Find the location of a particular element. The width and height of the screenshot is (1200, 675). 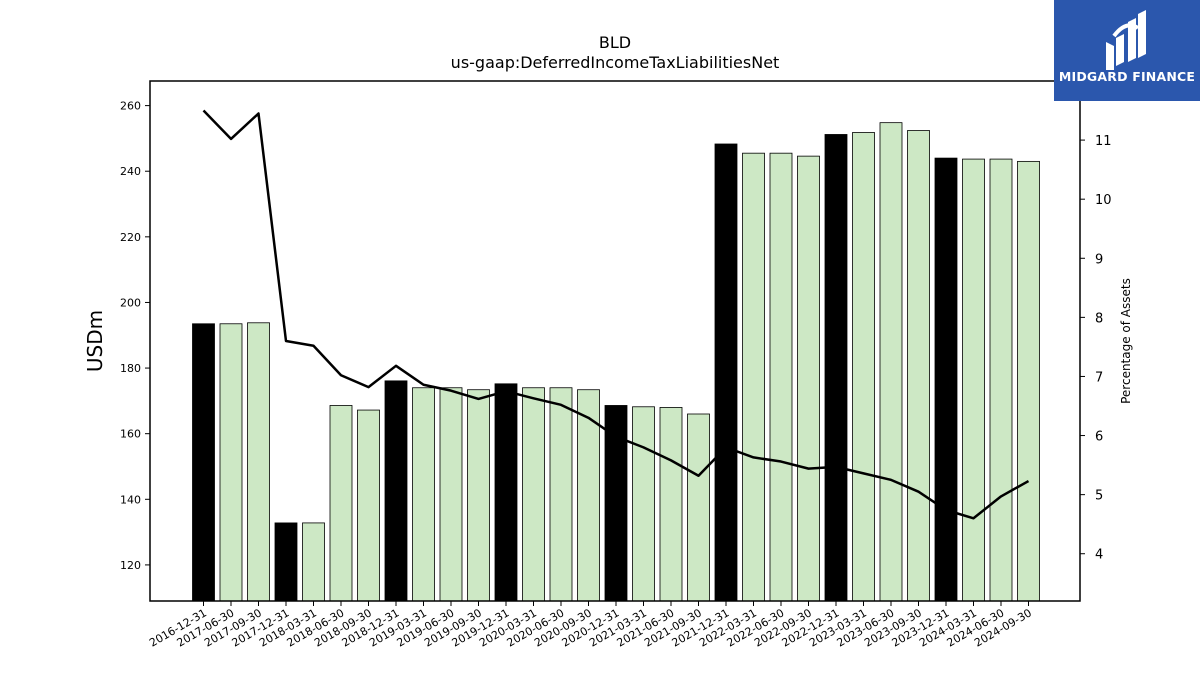

y2-tick-label: 6 is located at coordinates (1099, 437).